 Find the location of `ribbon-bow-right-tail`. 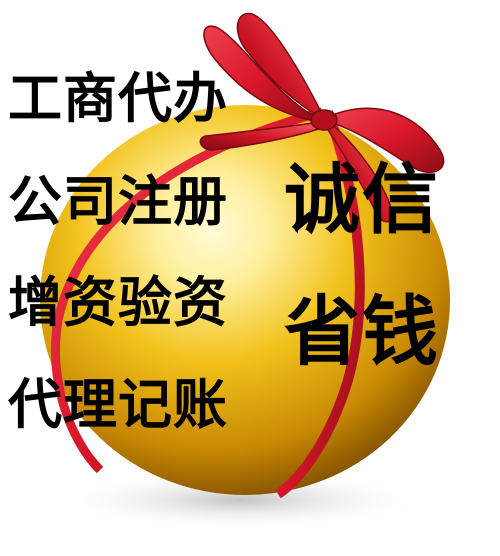

ribbon-bow-right-tail is located at coordinates (360, 172).